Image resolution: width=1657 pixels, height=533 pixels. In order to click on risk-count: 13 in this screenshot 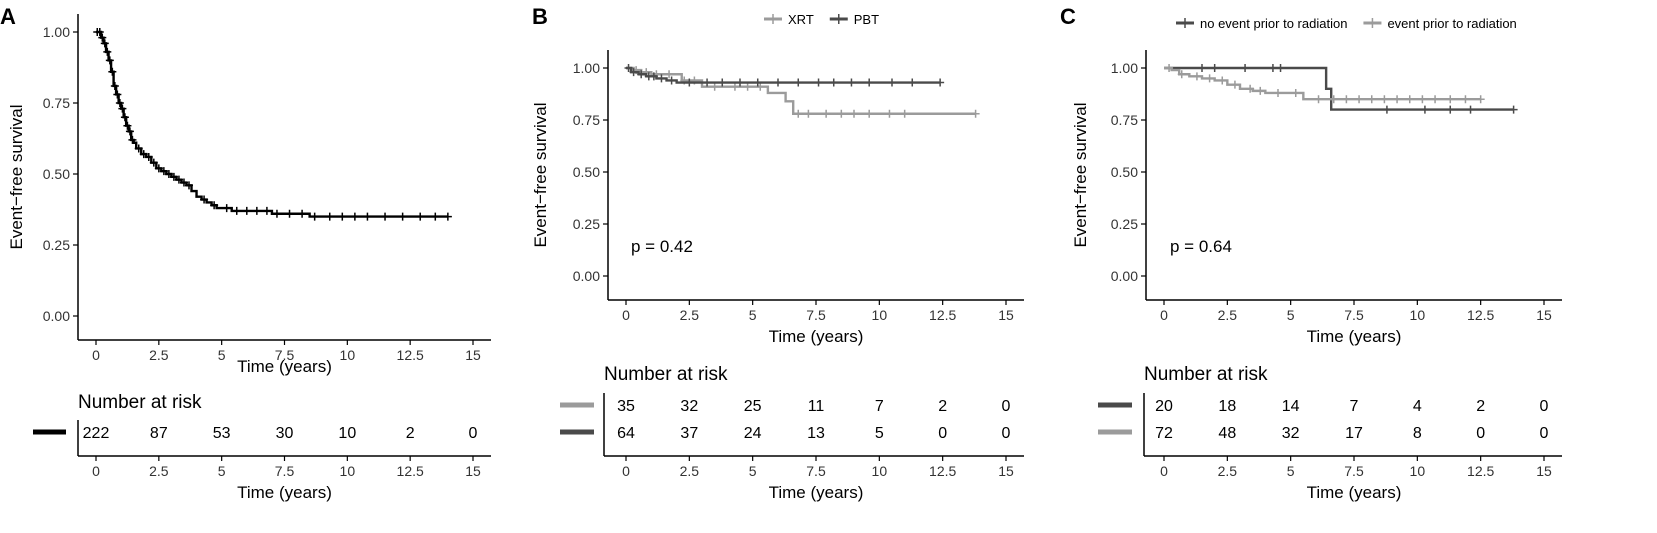, I will do `click(816, 433)`.